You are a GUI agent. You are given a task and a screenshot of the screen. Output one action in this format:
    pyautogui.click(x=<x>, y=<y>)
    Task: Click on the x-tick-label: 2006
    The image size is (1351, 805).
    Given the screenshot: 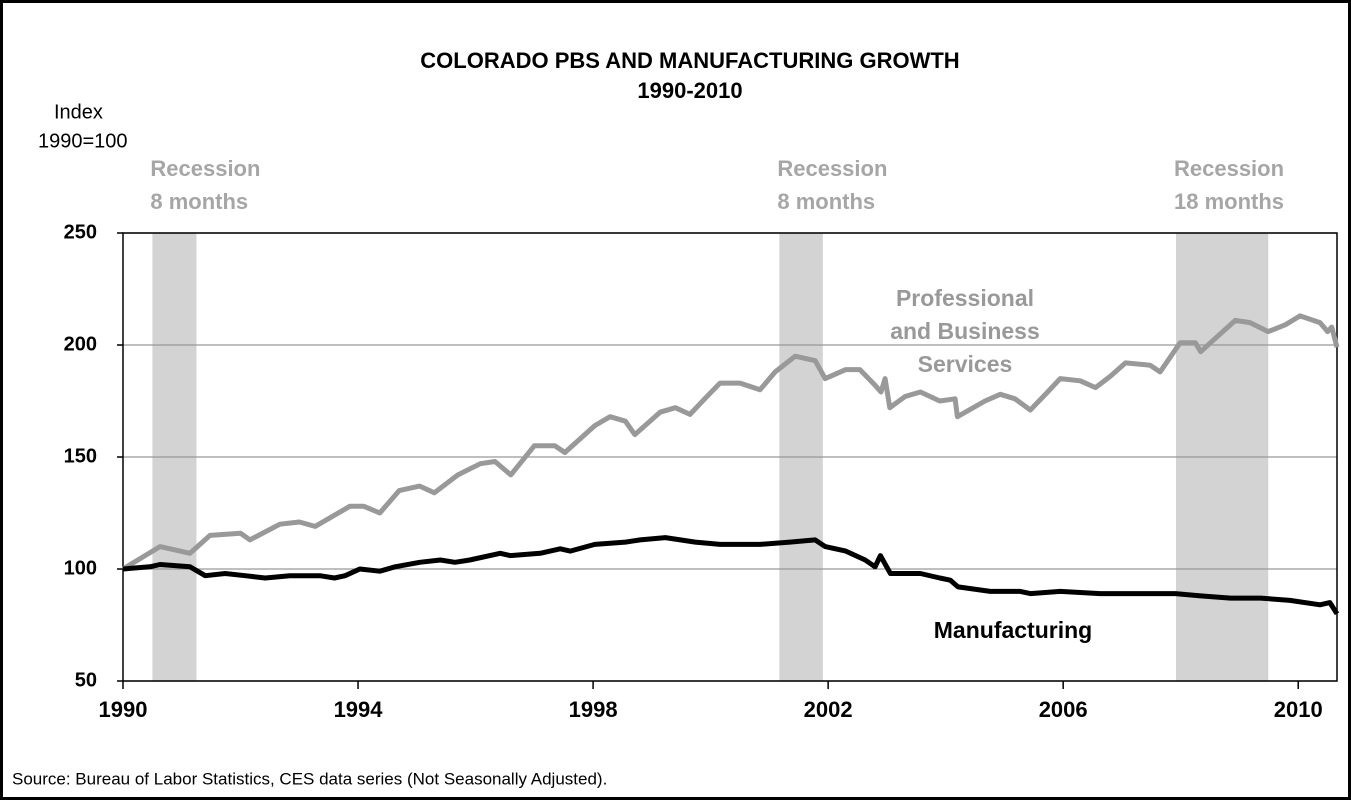 What is the action you would take?
    pyautogui.click(x=1063, y=709)
    